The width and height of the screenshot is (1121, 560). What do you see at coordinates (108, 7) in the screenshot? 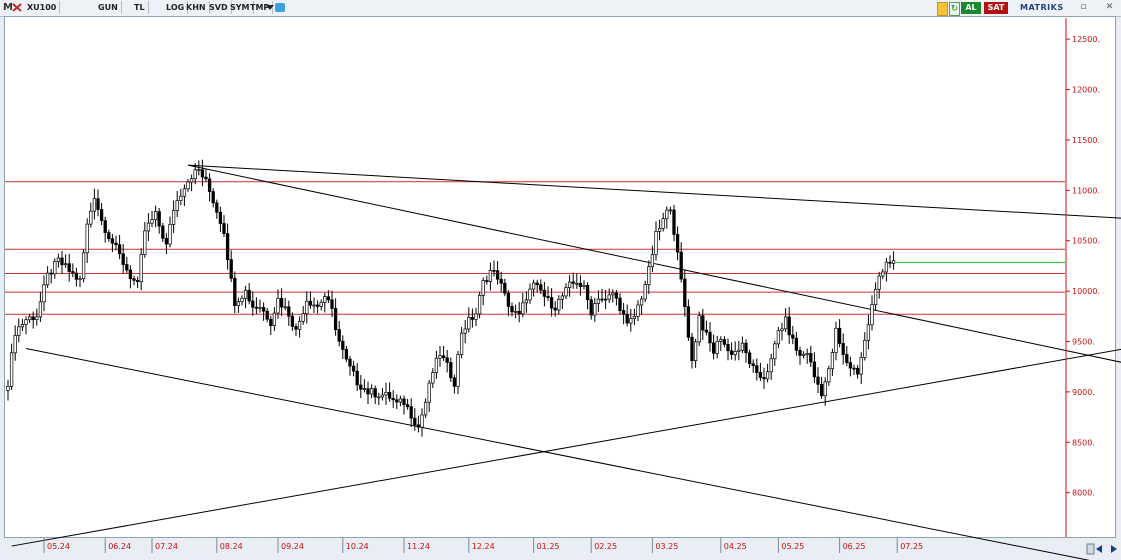
I see `period-button: GUN` at bounding box center [108, 7].